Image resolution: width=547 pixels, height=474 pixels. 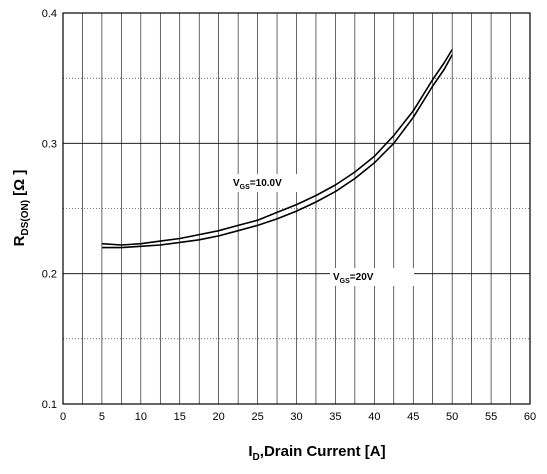 I want to click on x-tick-label: 55, so click(x=491, y=417).